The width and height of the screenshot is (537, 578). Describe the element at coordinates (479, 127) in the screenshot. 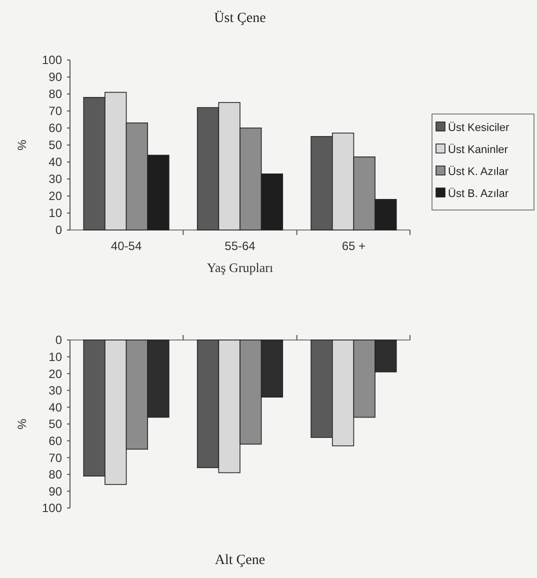

I see `legend-label: Üst Kesiciler` at that location.